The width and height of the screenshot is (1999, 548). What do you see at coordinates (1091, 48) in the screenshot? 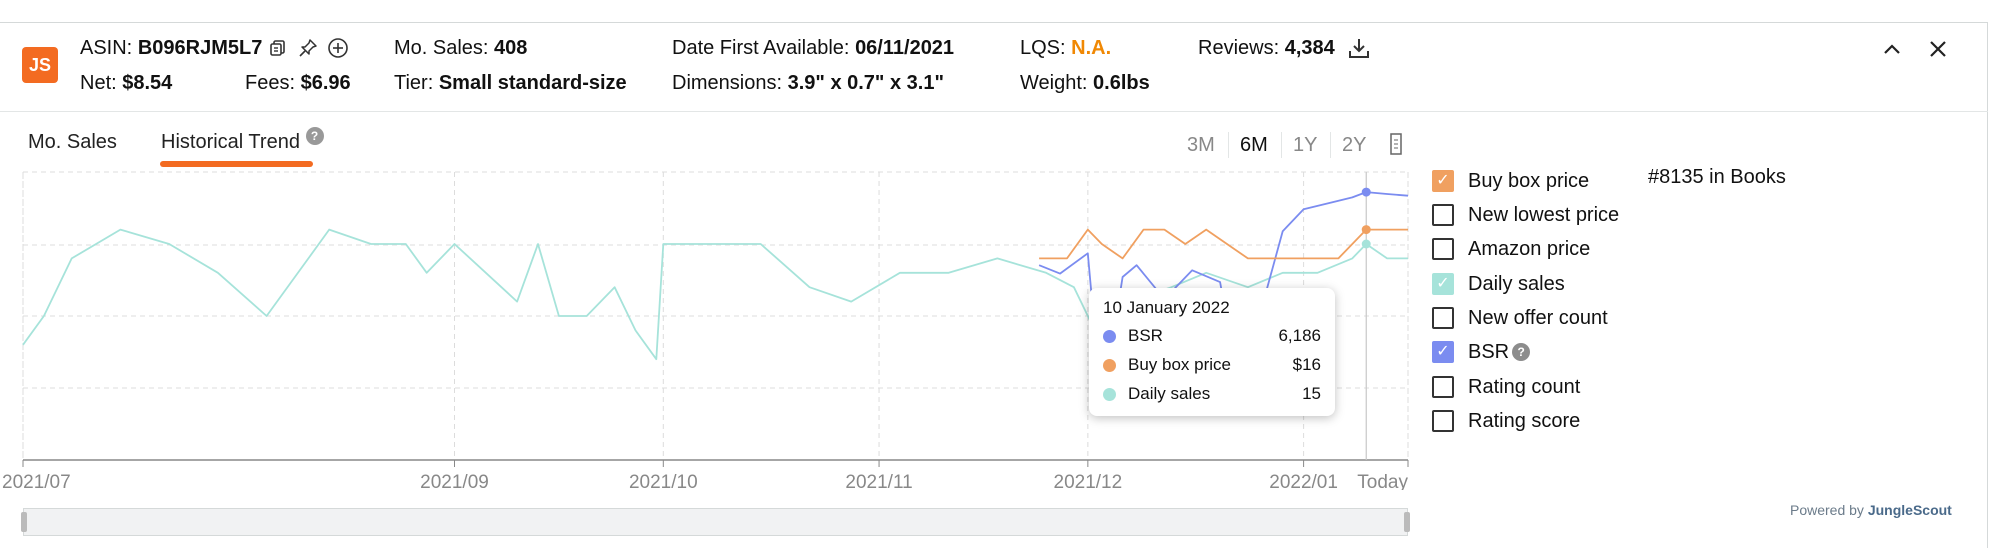
I see `lqs-value: N.A.` at bounding box center [1091, 48].